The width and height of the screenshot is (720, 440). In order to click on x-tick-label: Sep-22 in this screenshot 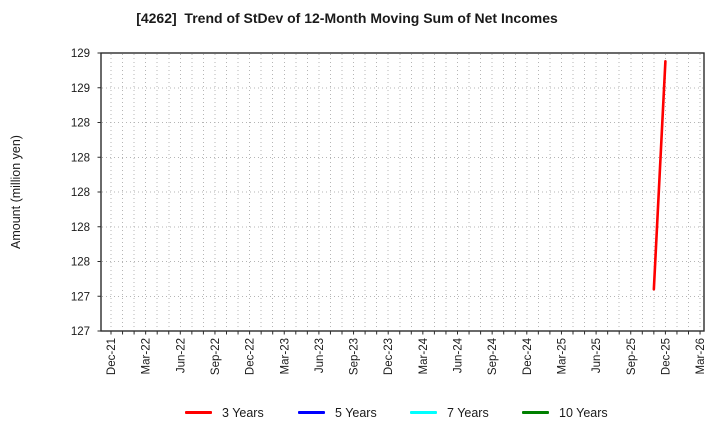, I will do `click(216, 356)`.